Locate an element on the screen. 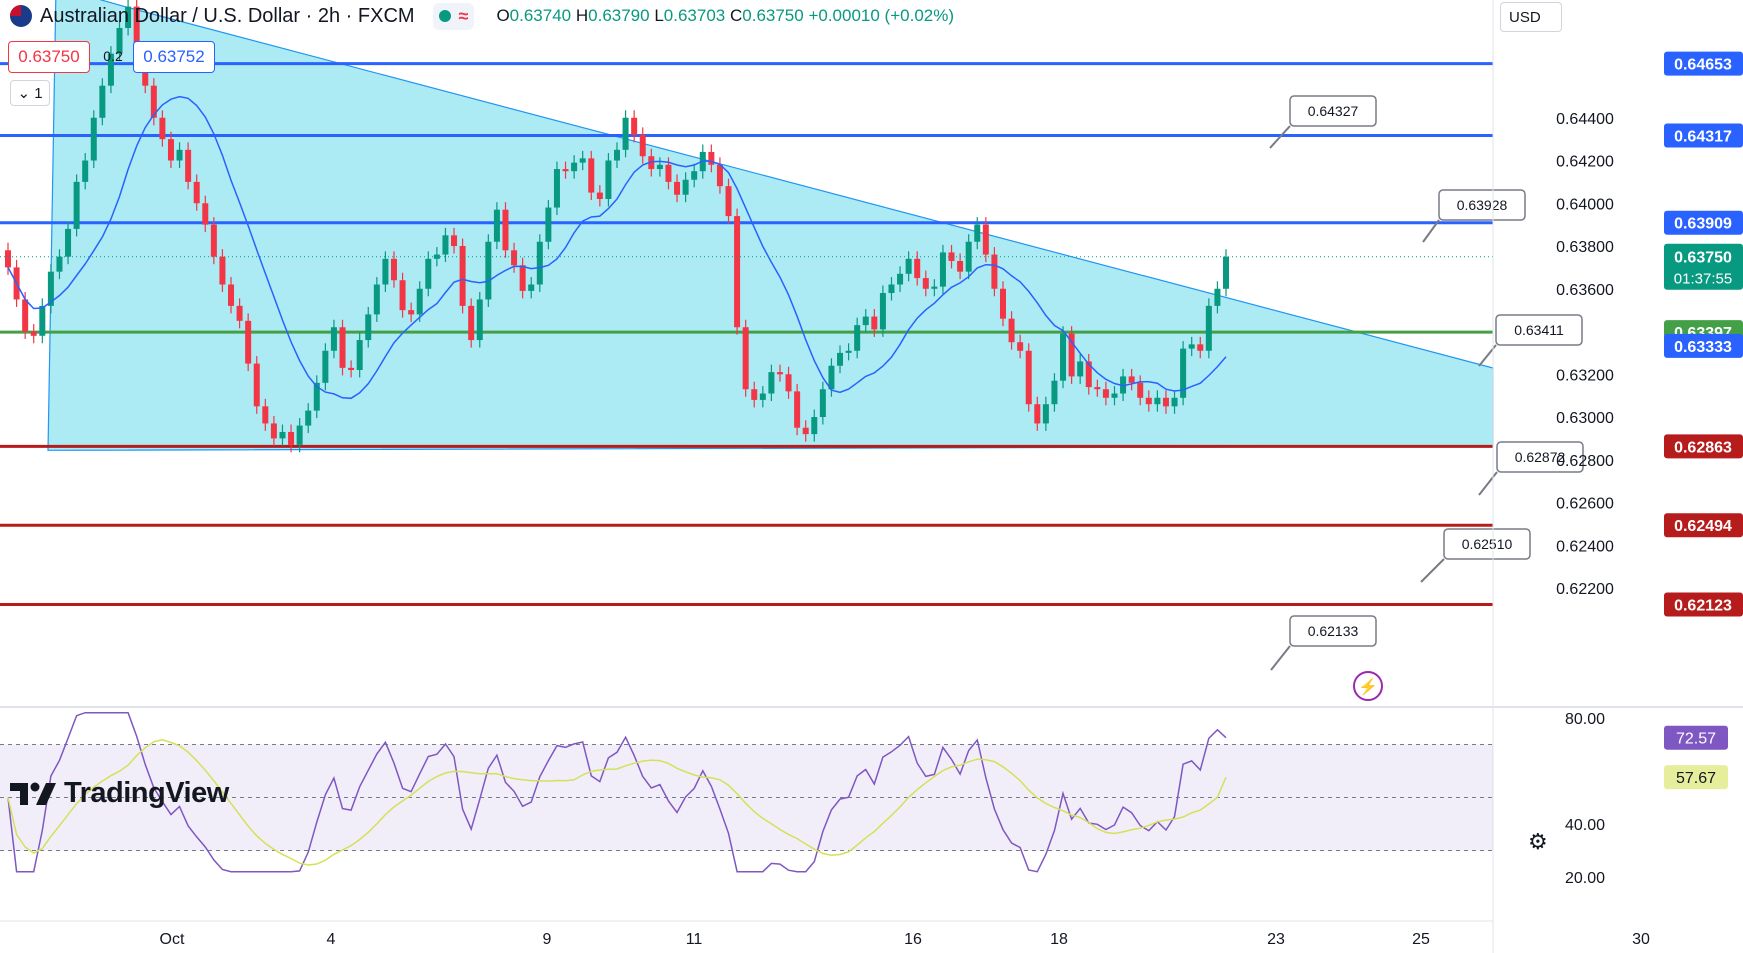 The width and height of the screenshot is (1743, 953). time-tick: 23 is located at coordinates (1276, 939).